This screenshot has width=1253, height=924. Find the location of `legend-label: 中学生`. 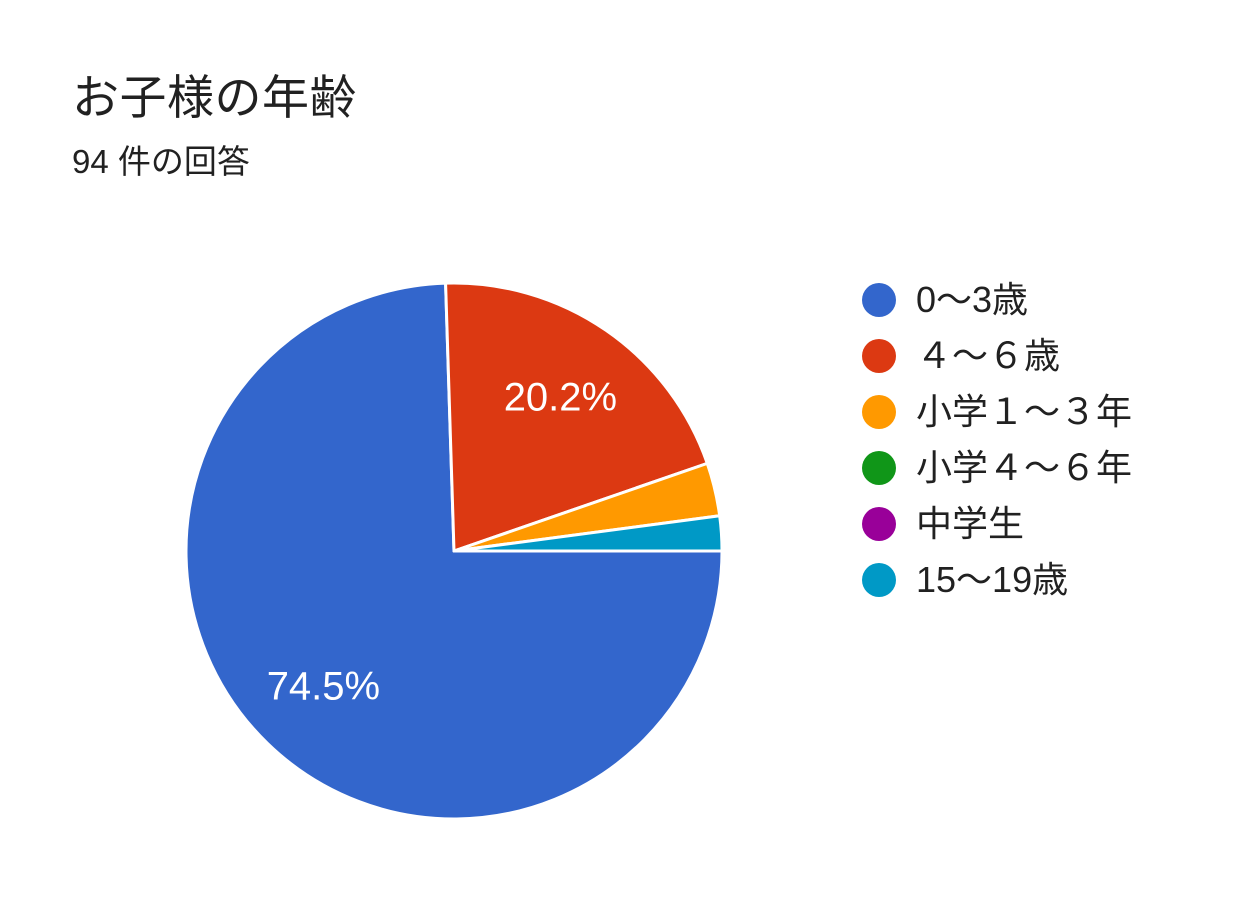

legend-label: 中学生 is located at coordinates (970, 523).